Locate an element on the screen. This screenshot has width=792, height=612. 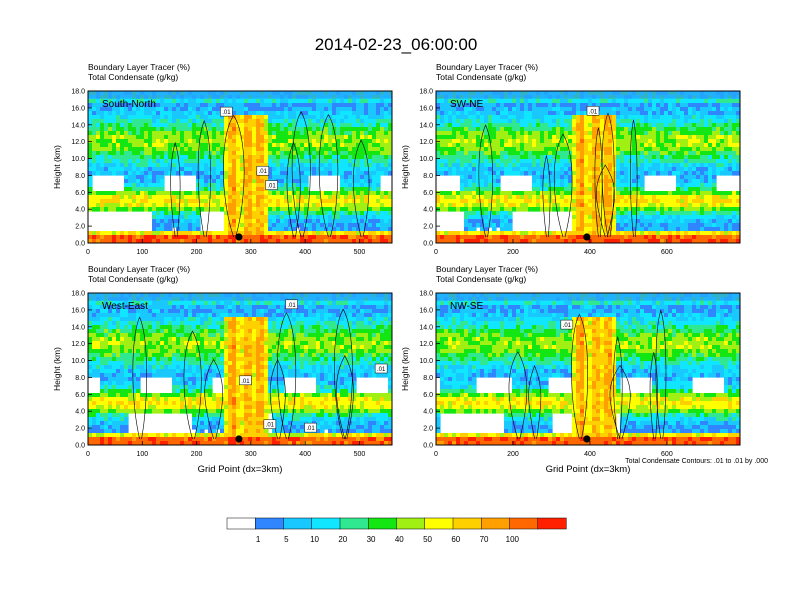
colorbar-label: 100 is located at coordinates (513, 539).